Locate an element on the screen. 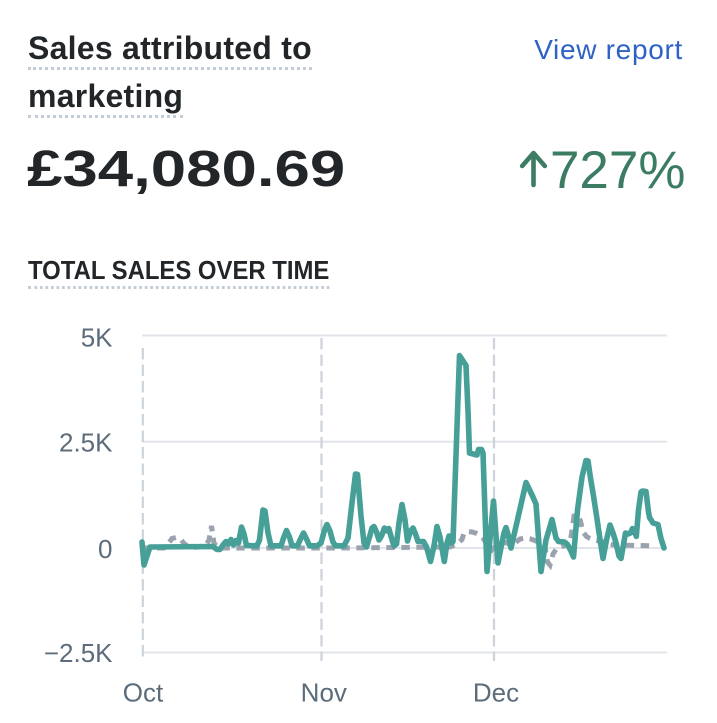 This screenshot has width=717, height=723. svg-text: 2.5K is located at coordinates (86, 443).